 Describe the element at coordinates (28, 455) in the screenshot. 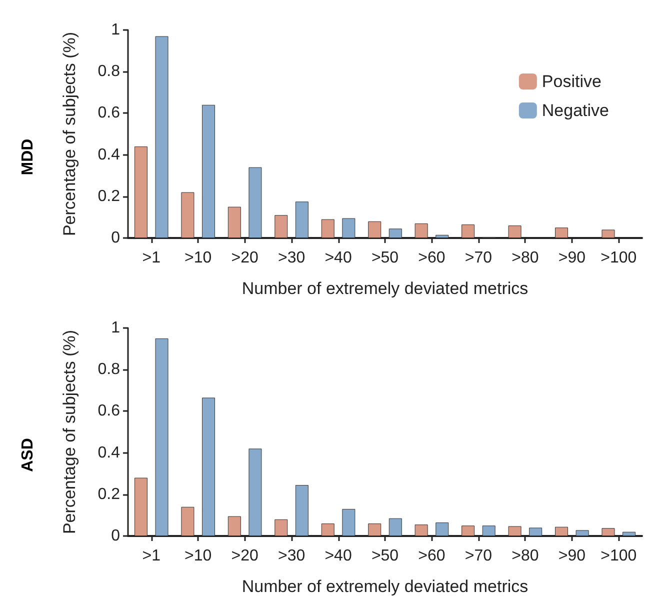

I see `text: ASD` at that location.